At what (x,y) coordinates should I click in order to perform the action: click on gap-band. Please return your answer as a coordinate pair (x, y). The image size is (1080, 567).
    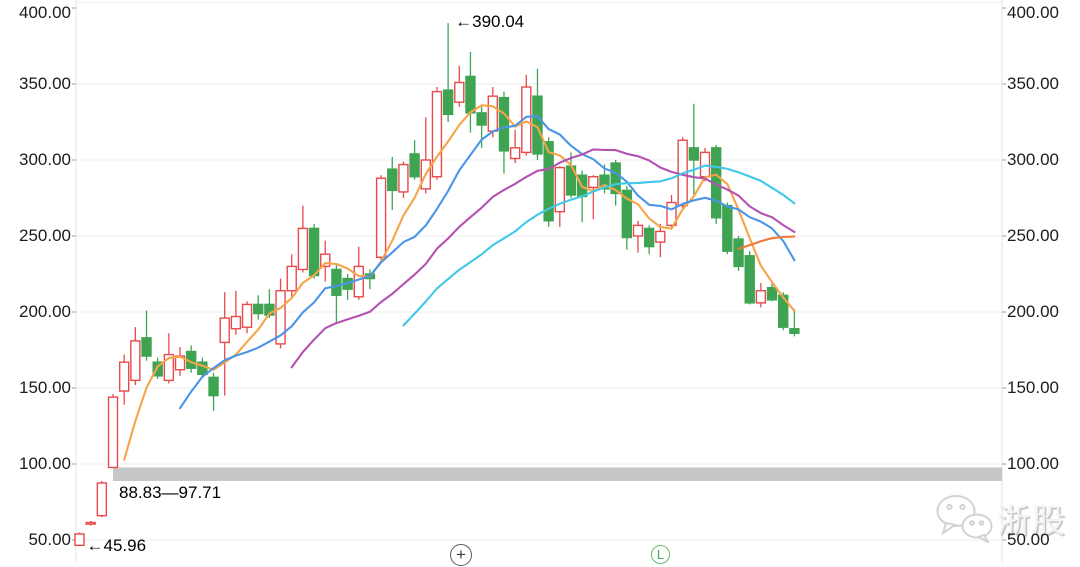
    Looking at the image, I should click on (557, 474).